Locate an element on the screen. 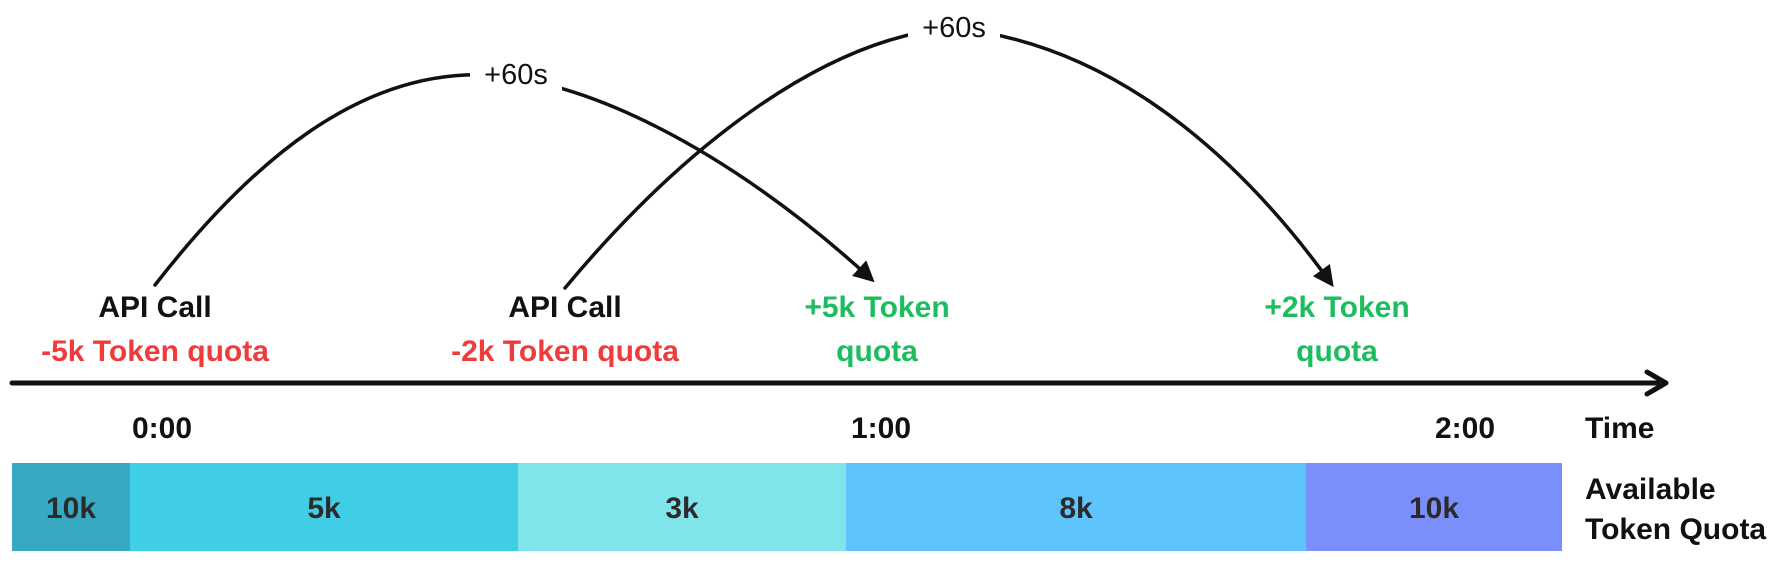  time-axis-arrowhead is located at coordinates (1656, 383).